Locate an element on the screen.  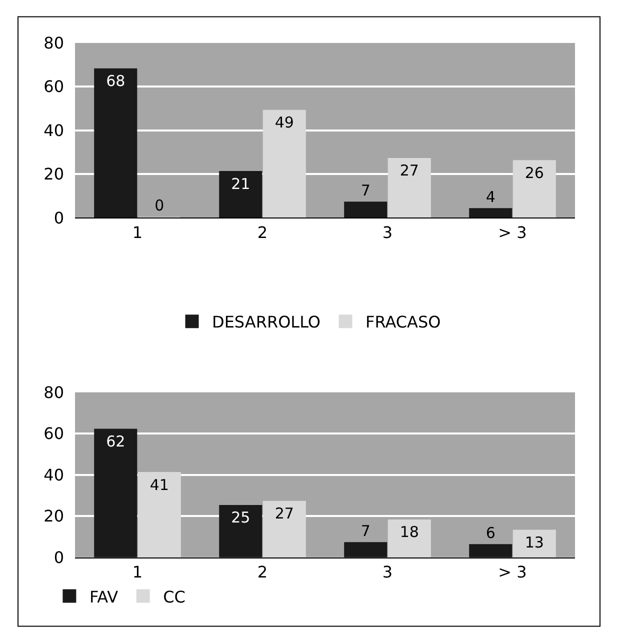
data-label: 49 is located at coordinates (284, 123).